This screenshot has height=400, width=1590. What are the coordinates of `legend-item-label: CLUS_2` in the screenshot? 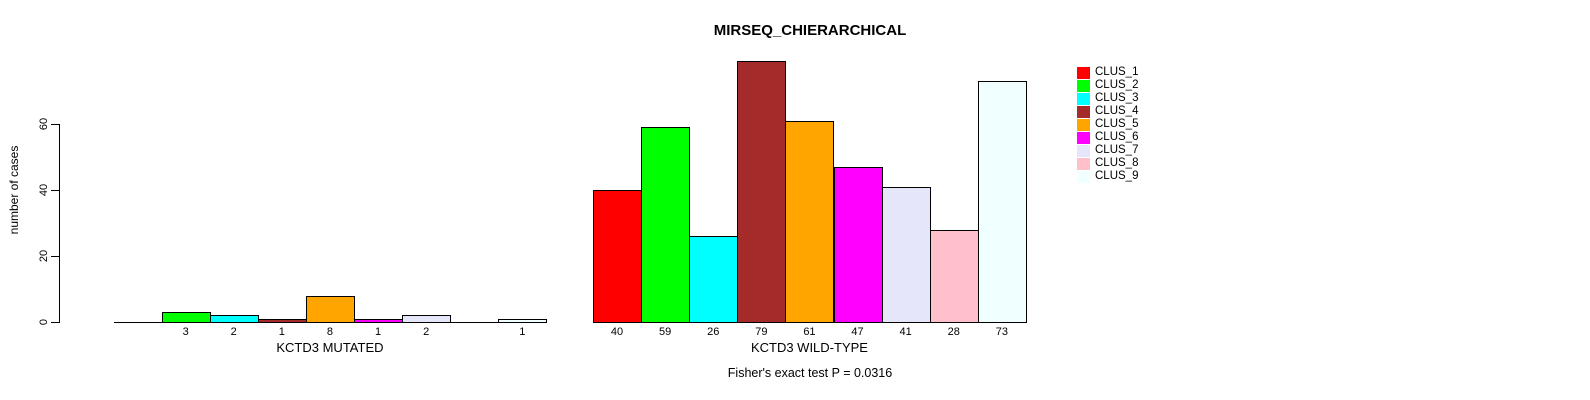 It's located at (1117, 85).